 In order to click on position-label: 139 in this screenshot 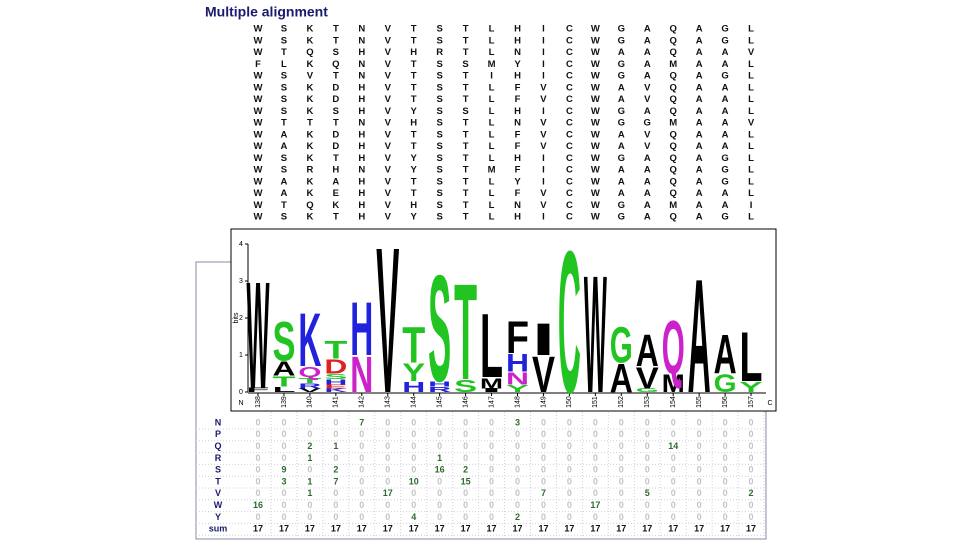, I will do `click(284, 402)`.